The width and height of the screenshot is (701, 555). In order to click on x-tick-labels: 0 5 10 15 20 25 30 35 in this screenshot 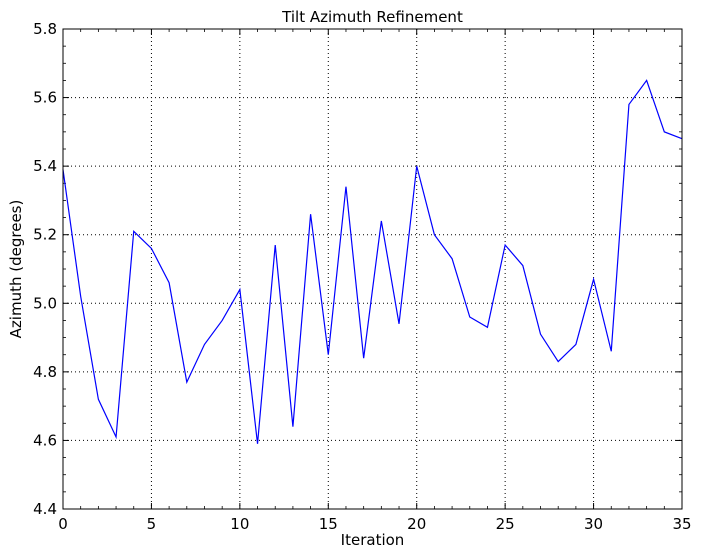, I will do `click(374, 524)`.